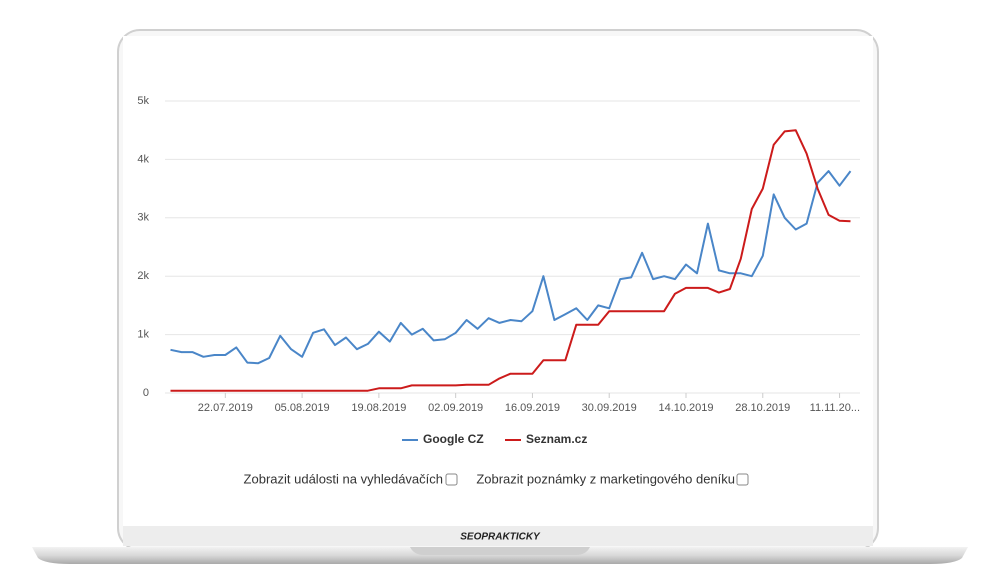 The image size is (1000, 580). I want to click on x-tick-label: 28.10.2019, so click(762, 408).